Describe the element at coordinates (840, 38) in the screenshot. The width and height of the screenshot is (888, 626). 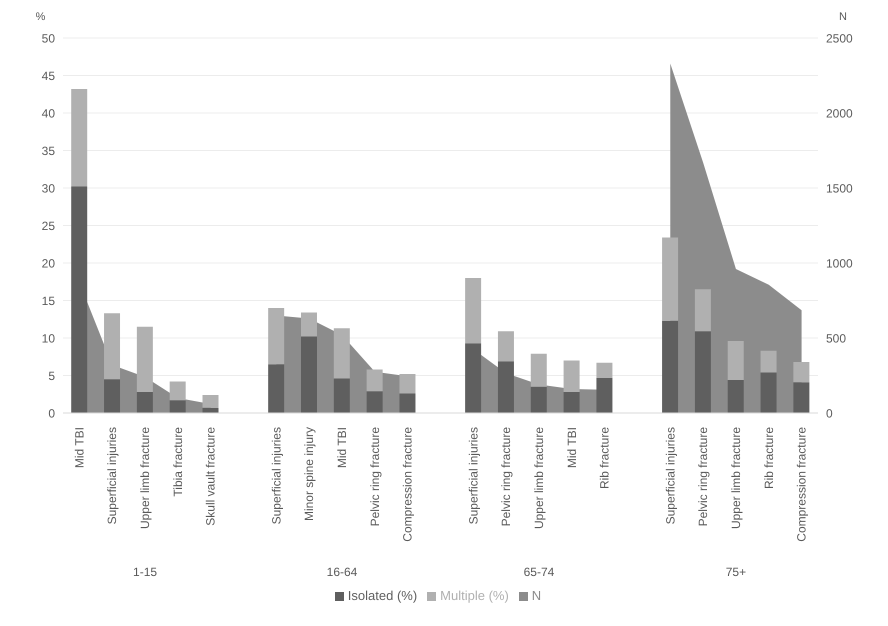
I see `y2-tick-label: 2500` at that location.